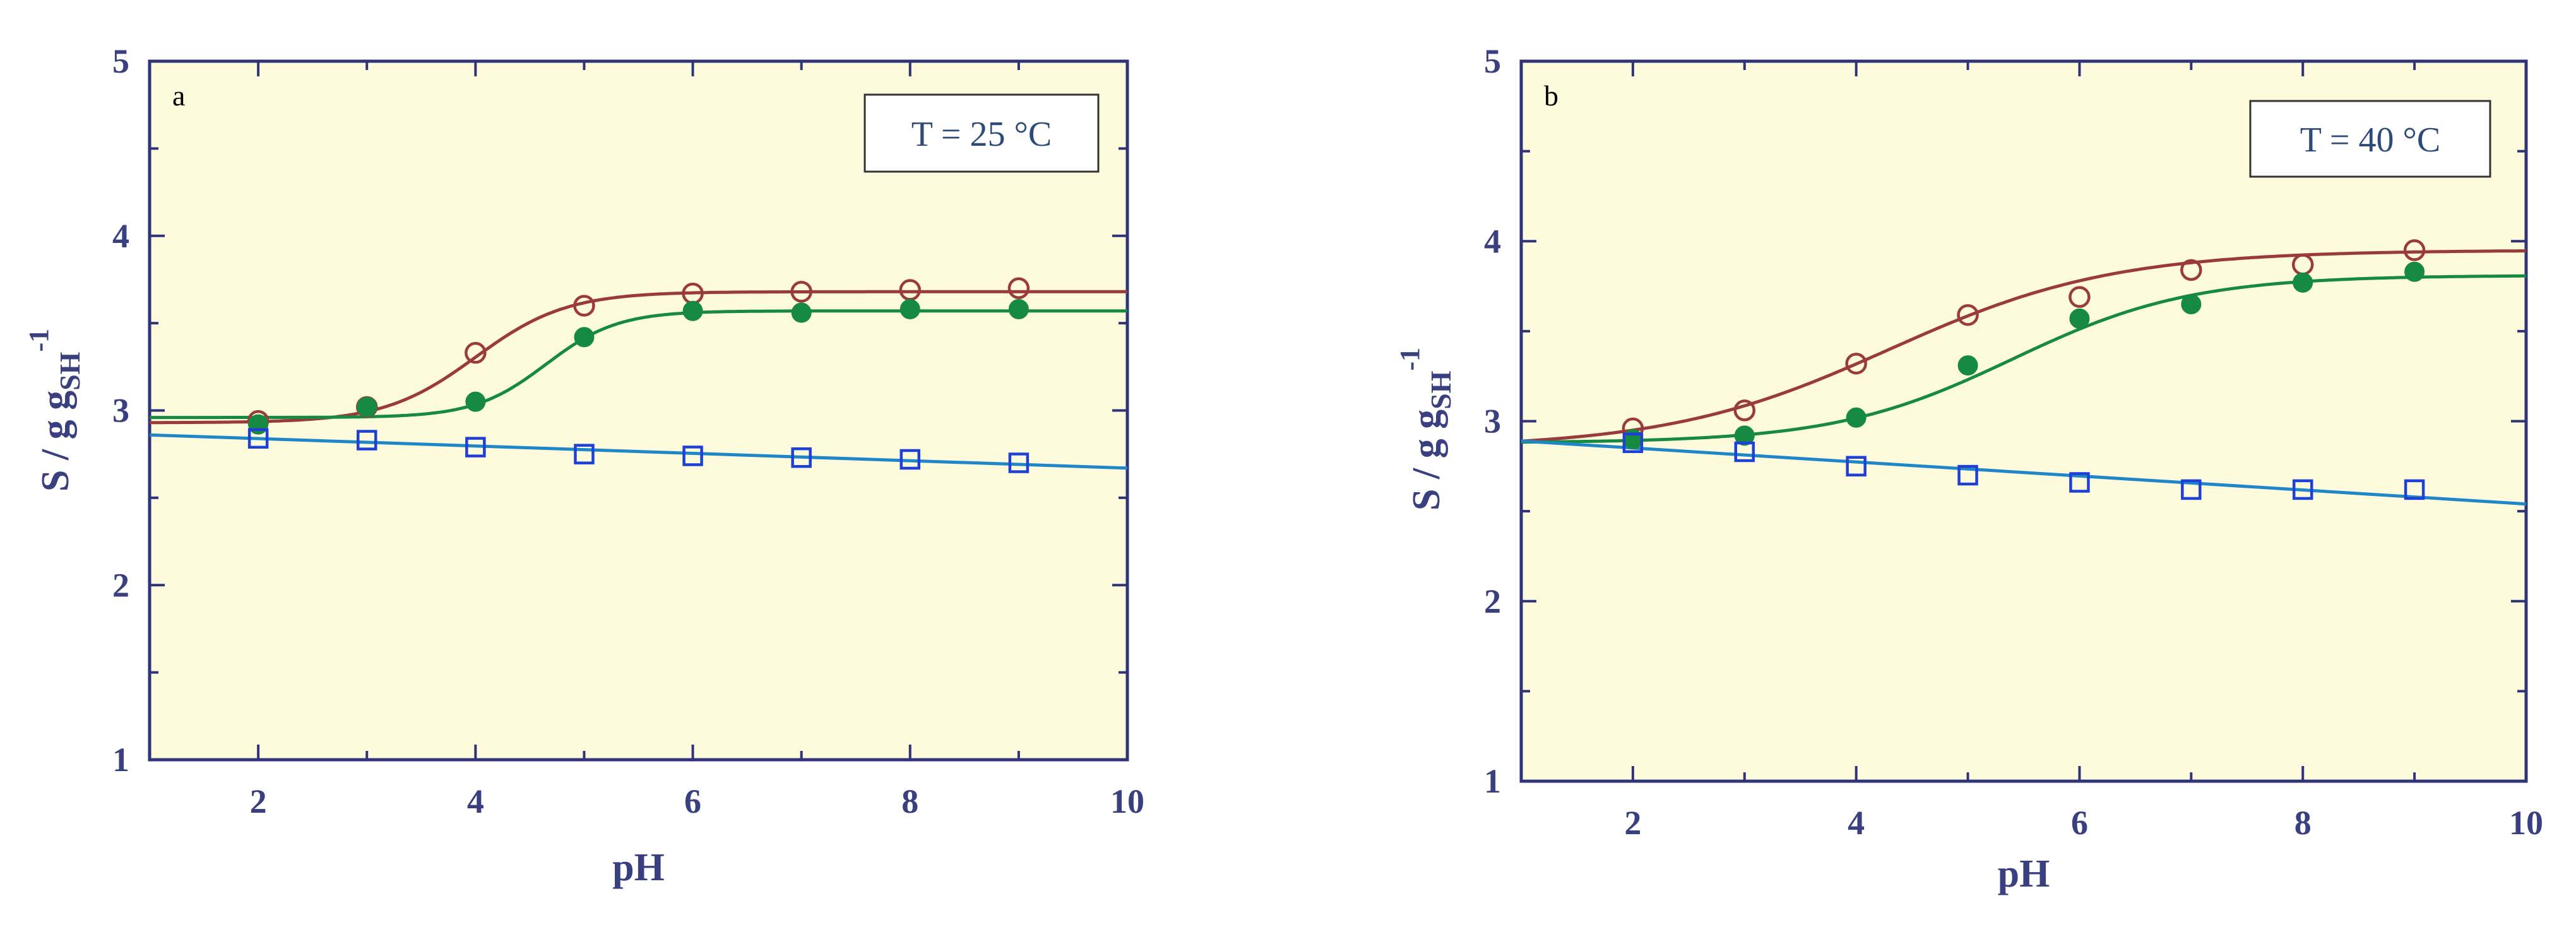 The width and height of the screenshot is (2576, 932). Describe the element at coordinates (1551, 96) in the screenshot. I see `panel-label: b` at that location.